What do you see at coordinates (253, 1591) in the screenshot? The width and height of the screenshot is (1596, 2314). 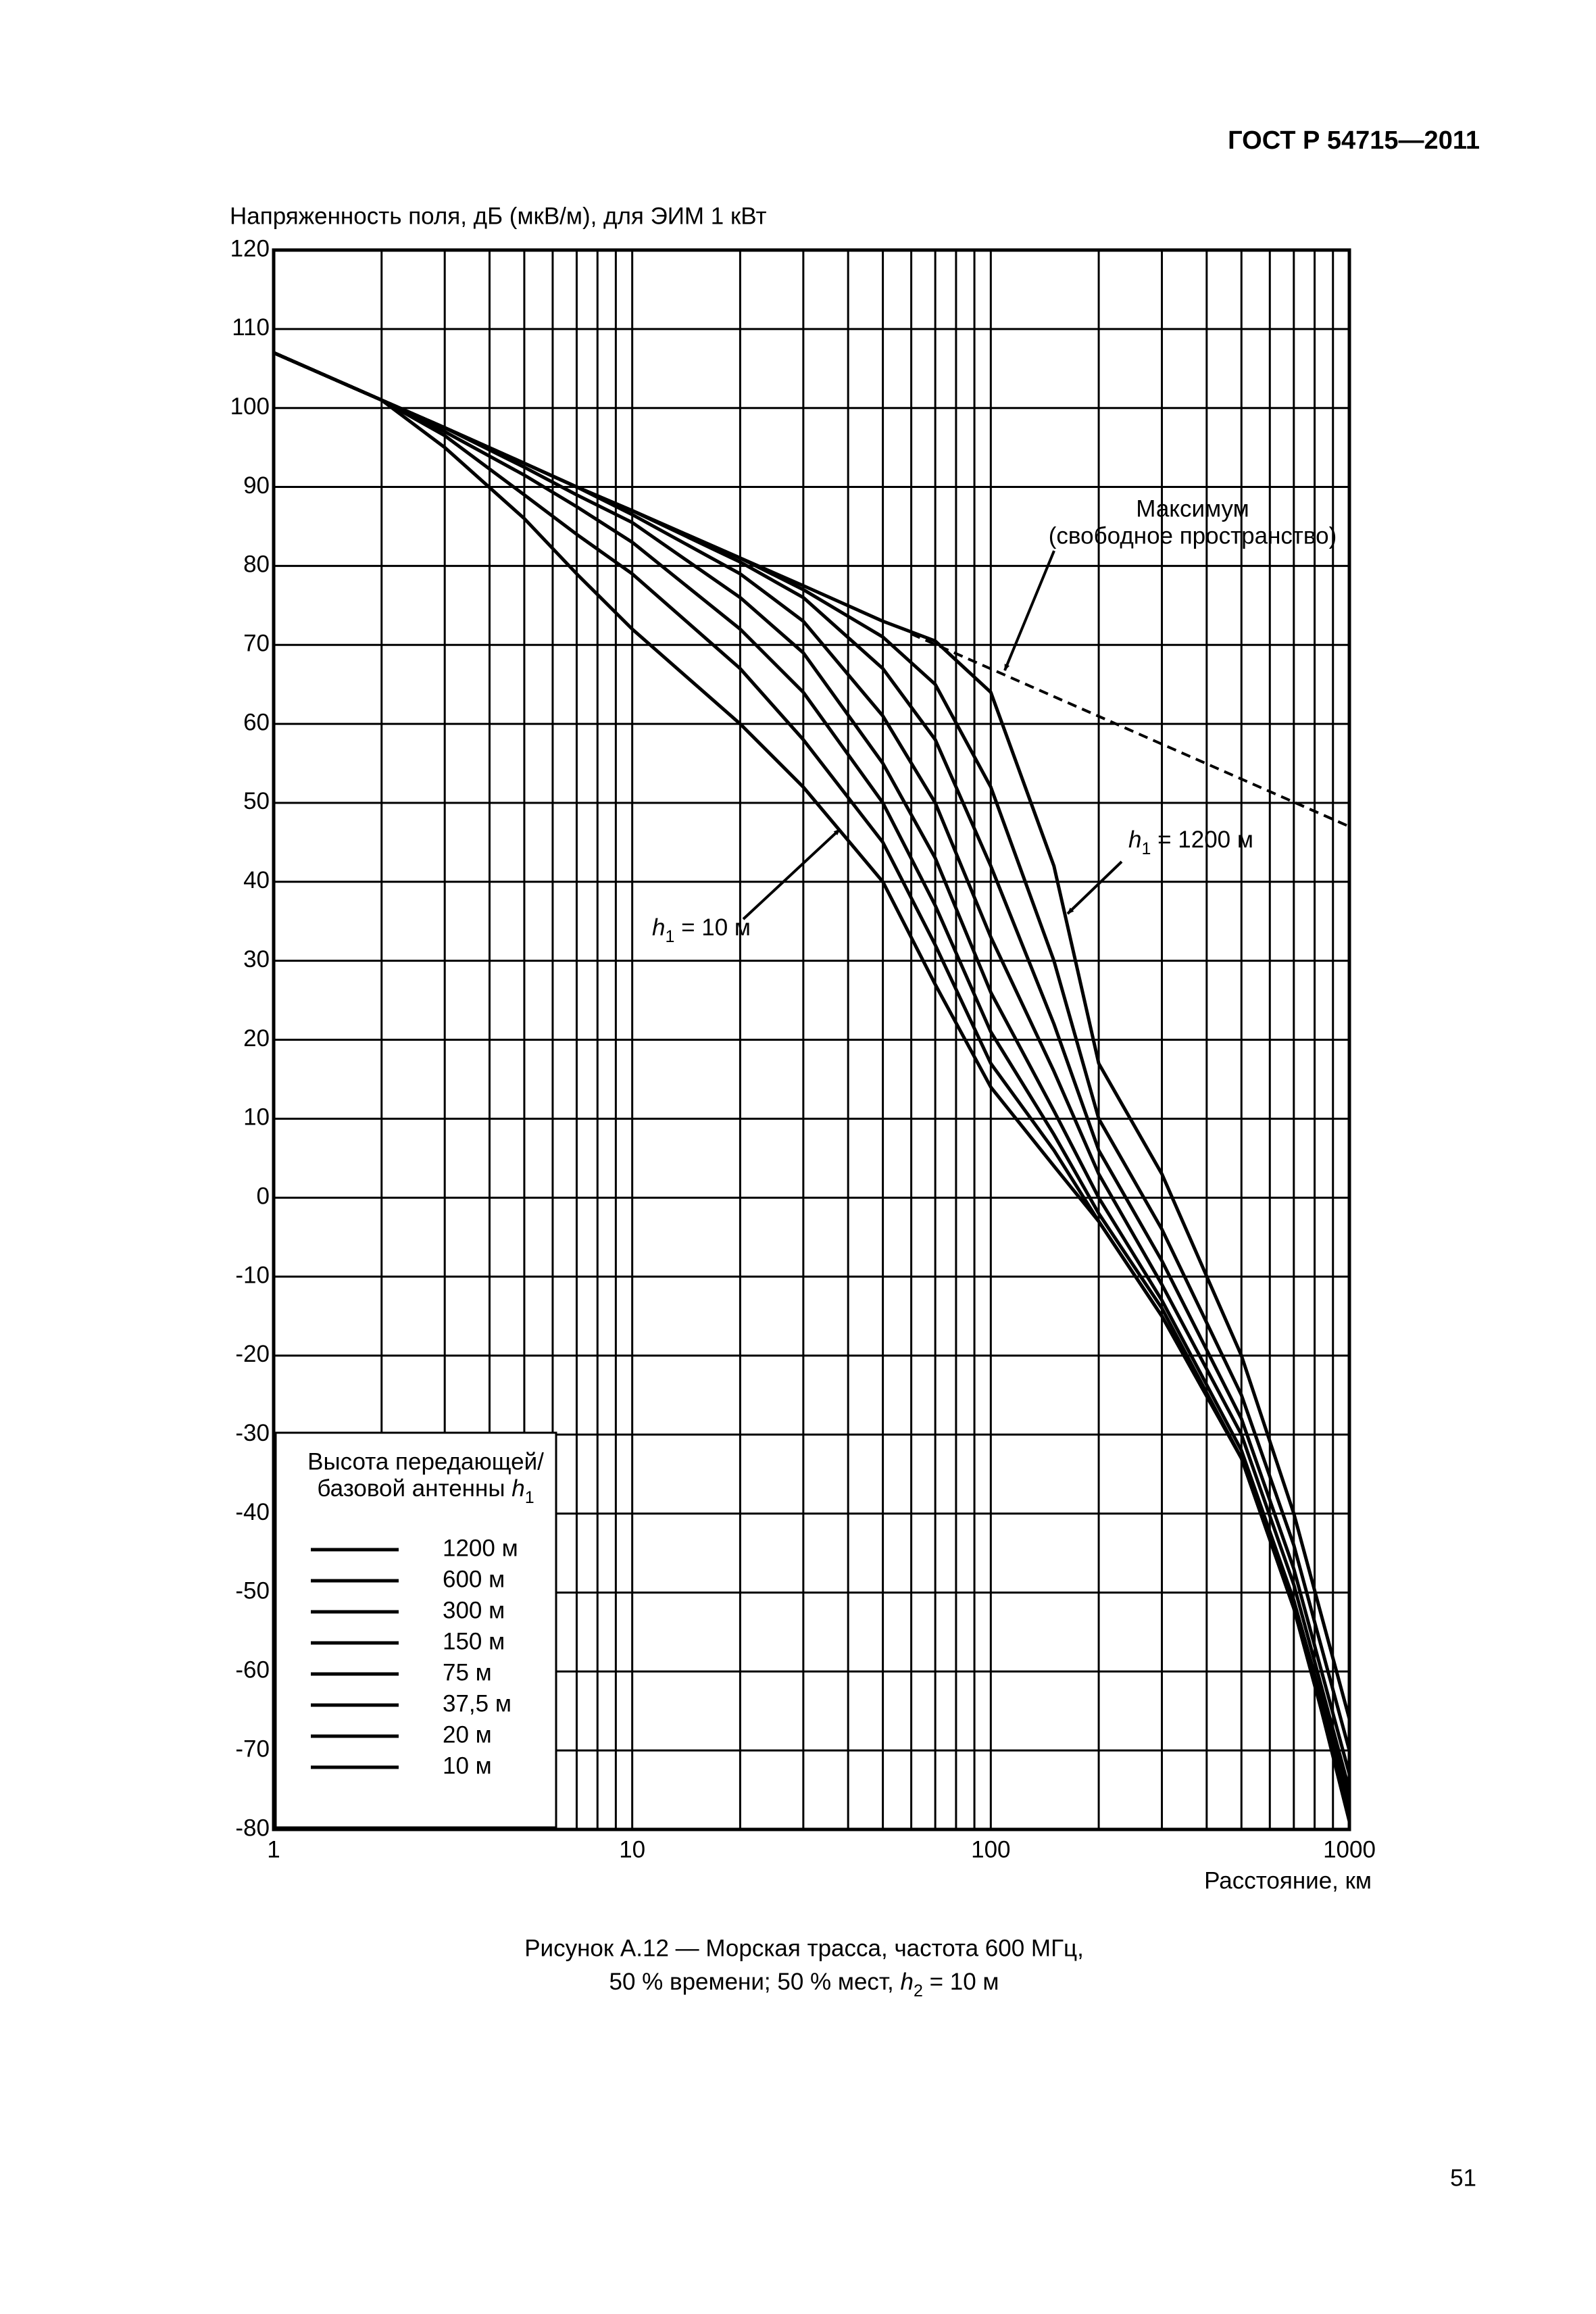 I see `y-tick-label: -50` at bounding box center [253, 1591].